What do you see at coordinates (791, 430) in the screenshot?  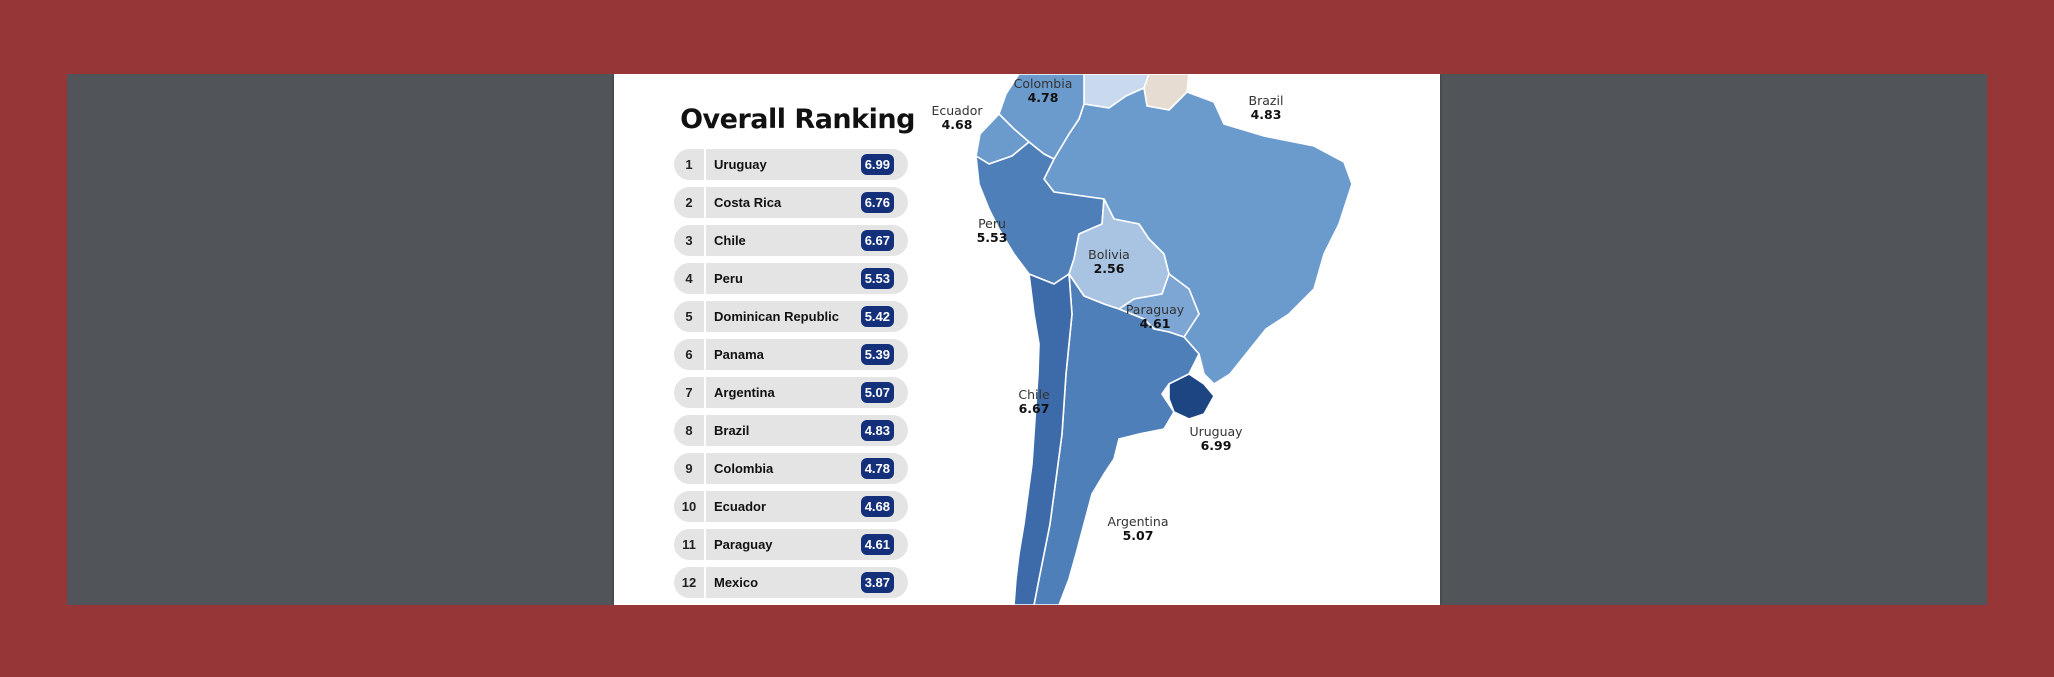 I see `ranking-row: 8 Brazil 4.83` at bounding box center [791, 430].